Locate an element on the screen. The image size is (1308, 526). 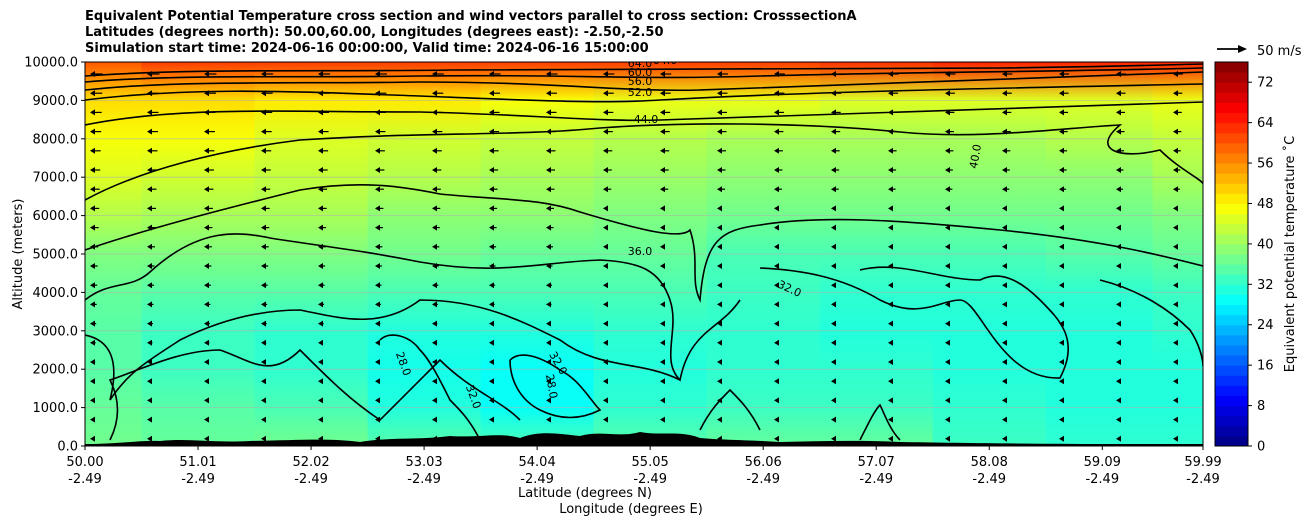
contour-label: 64.0 is located at coordinates (665, 60).